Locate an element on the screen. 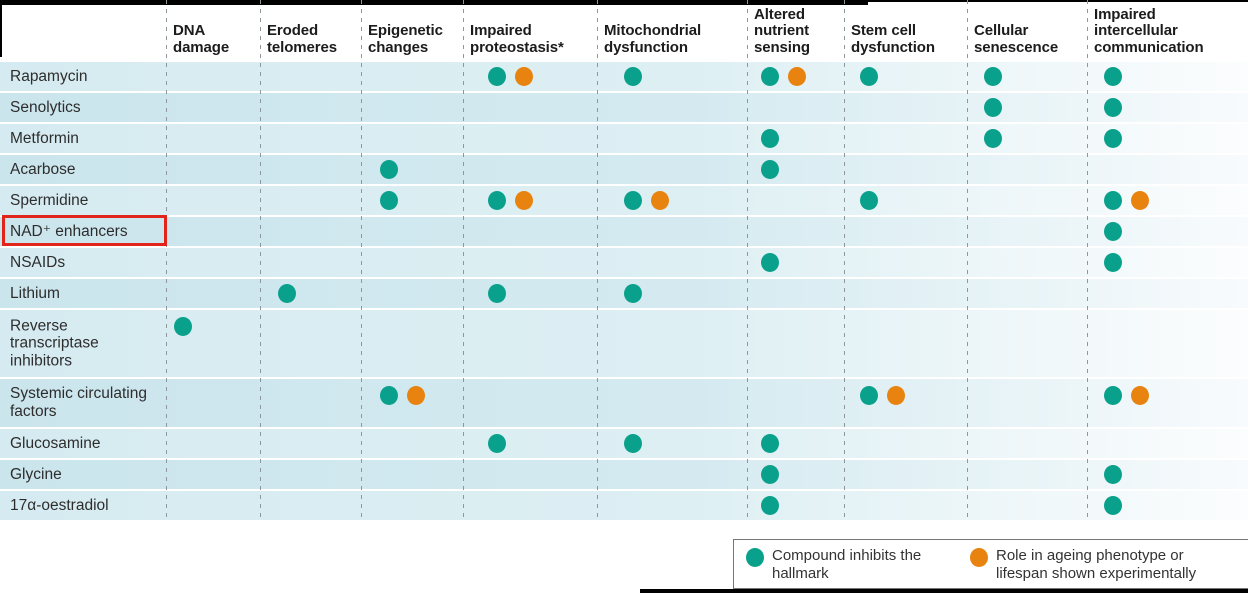 The width and height of the screenshot is (1248, 593). column-header: Cellular senescence is located at coordinates (1016, 39).